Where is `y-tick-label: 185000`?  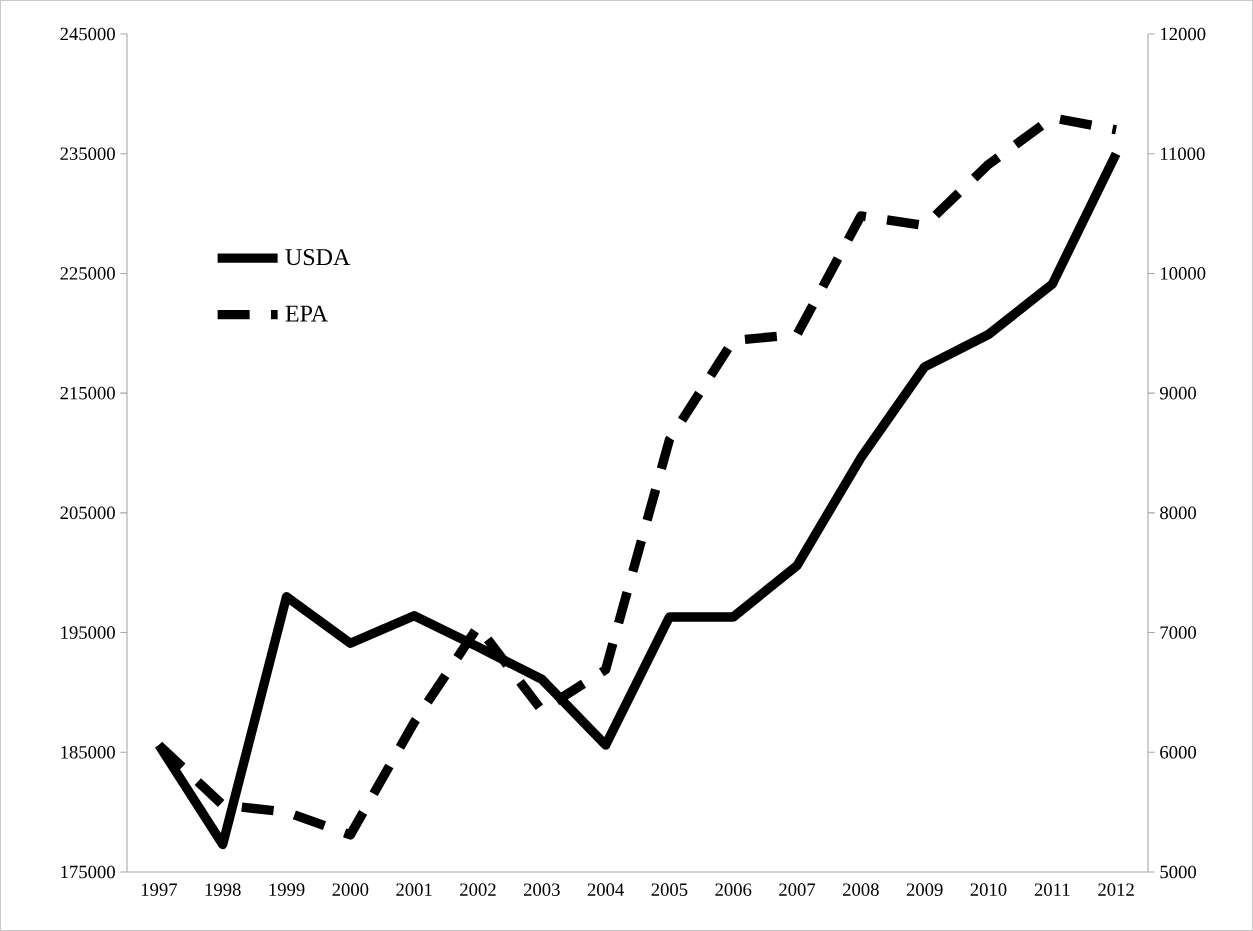 y-tick-label: 185000 is located at coordinates (88, 752).